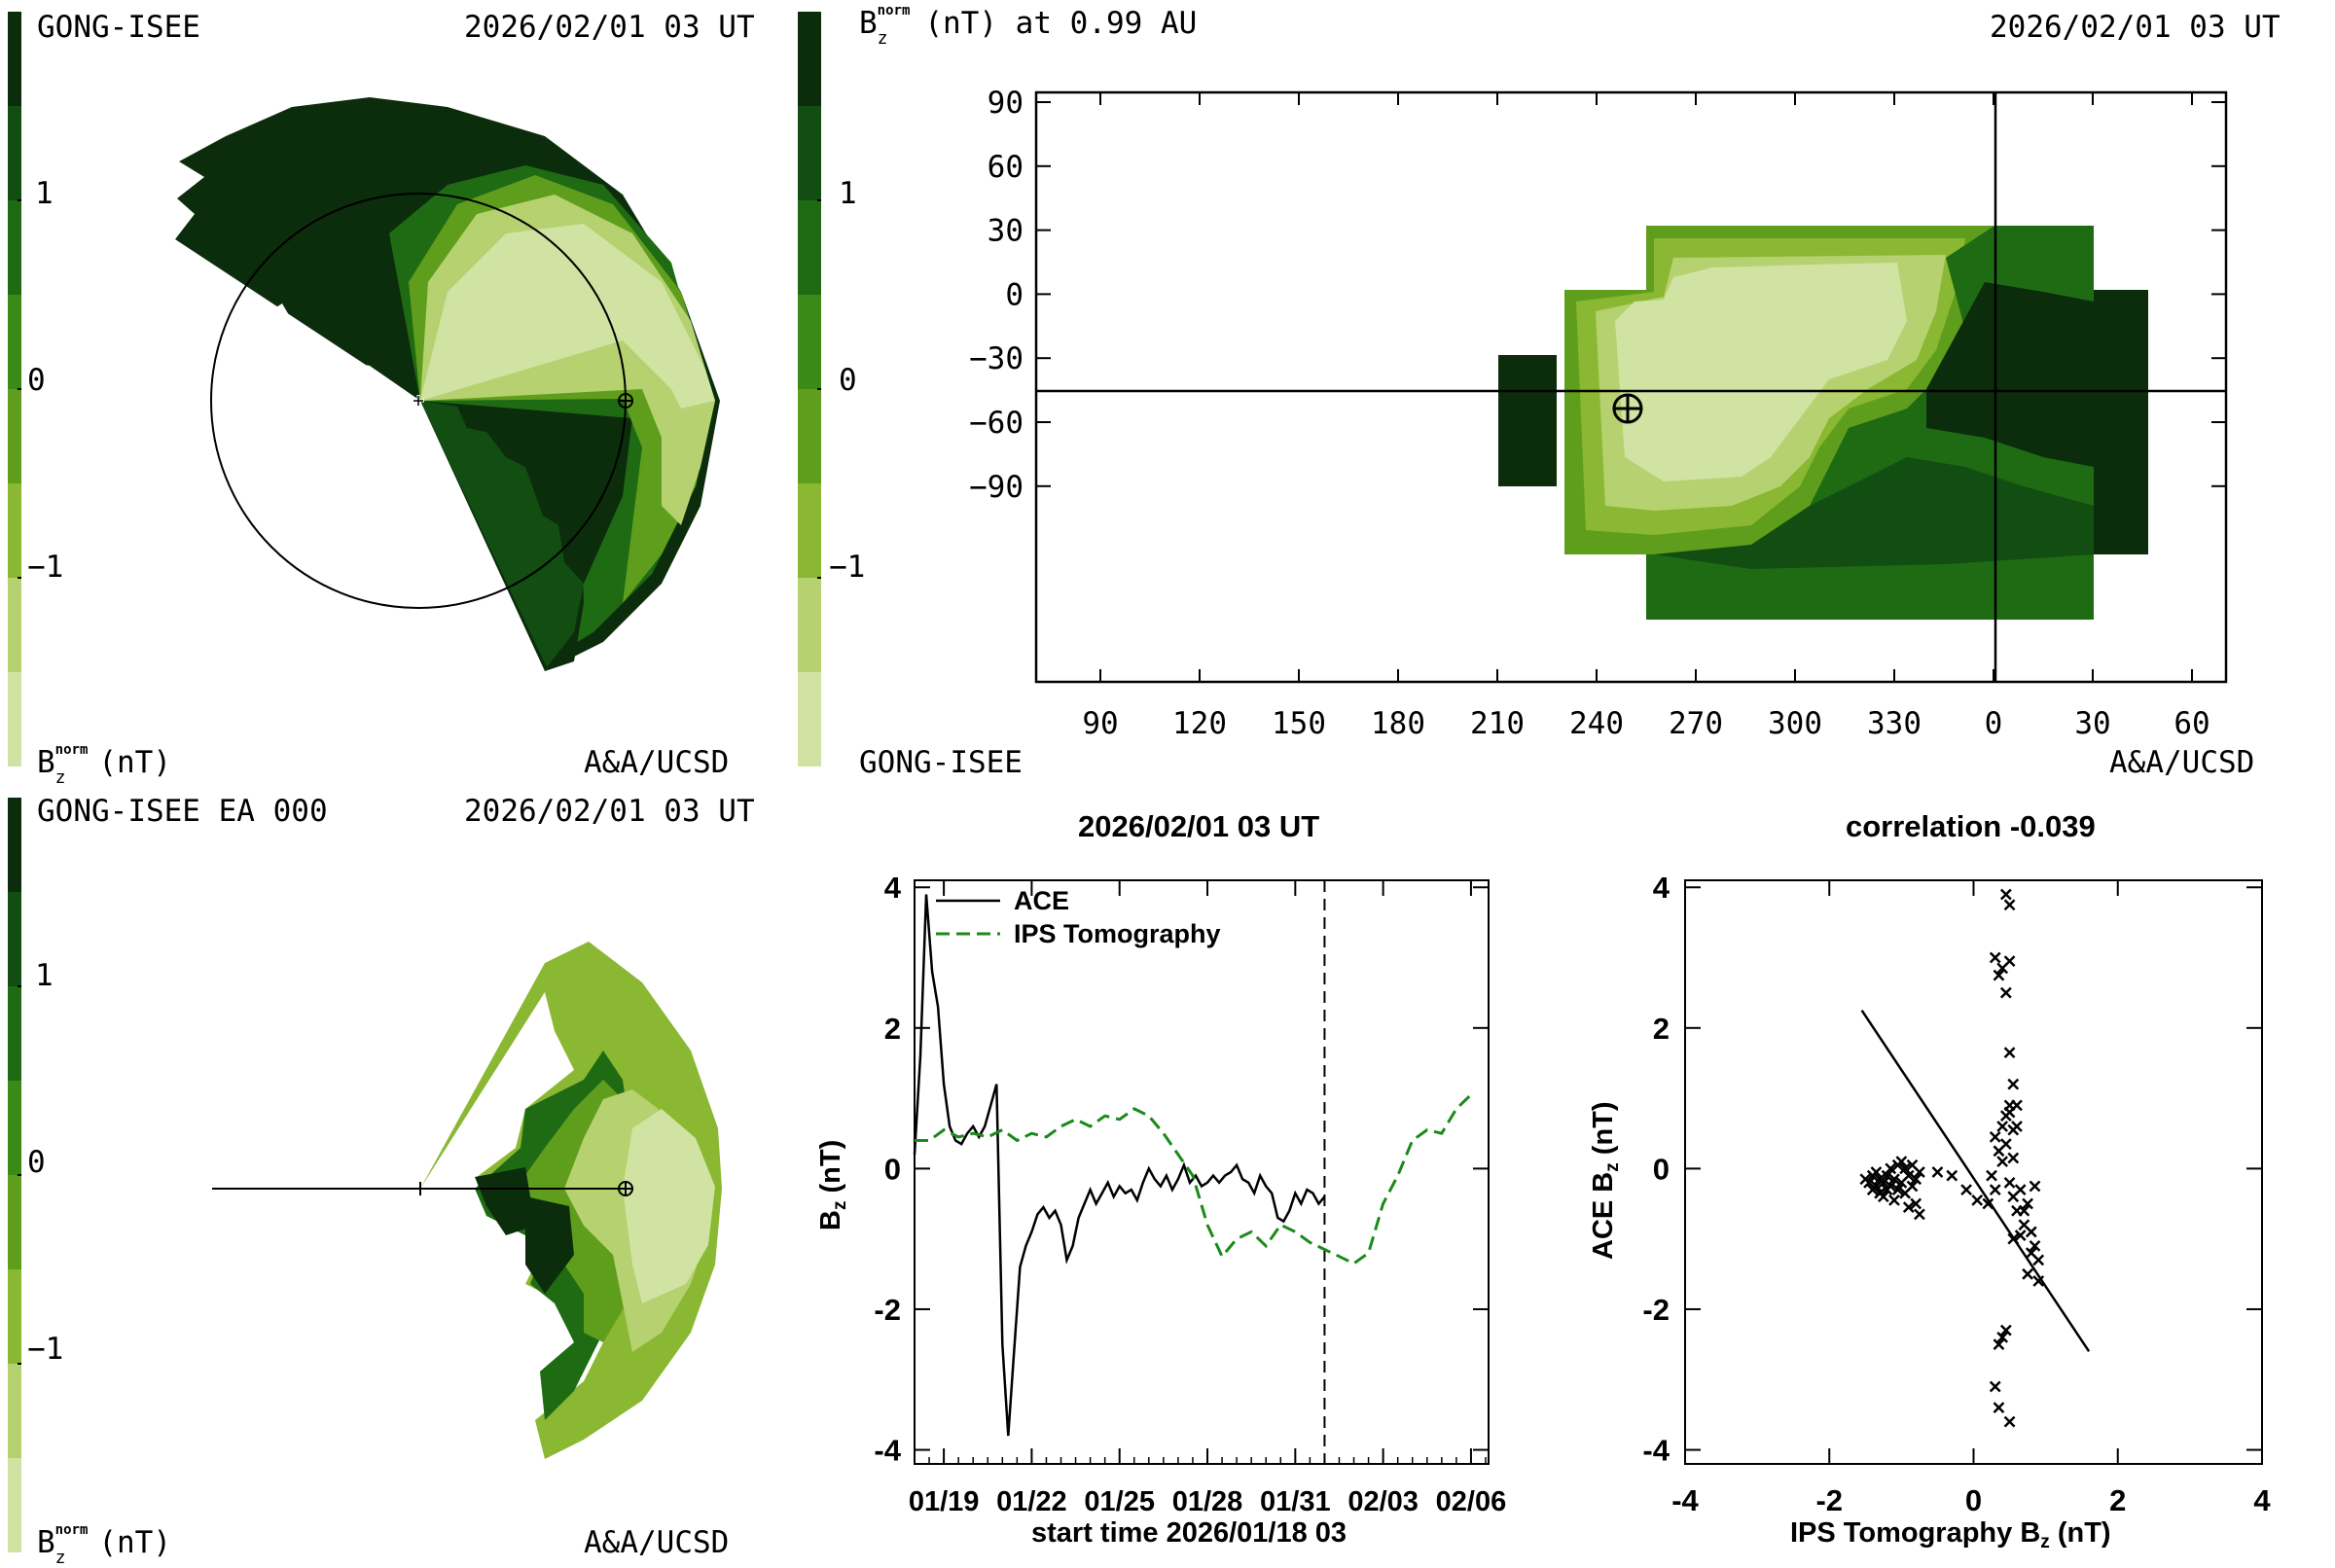 The image size is (2335, 1568). What do you see at coordinates (1823, 423) in the screenshot?
I see `synoptic-bz-field` at bounding box center [1823, 423].